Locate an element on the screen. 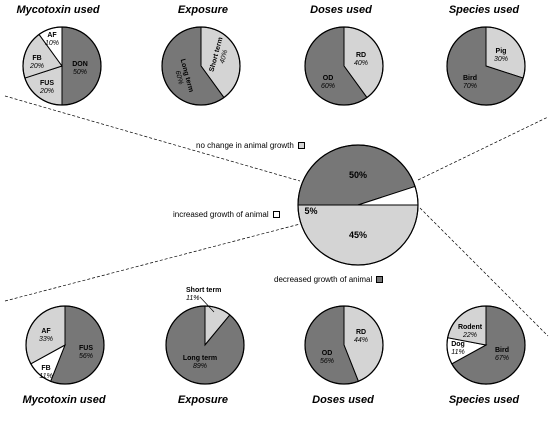 The height and width of the screenshot is (423, 554). slice-label-bottom-species-1: Dog 11% is located at coordinates (458, 348).